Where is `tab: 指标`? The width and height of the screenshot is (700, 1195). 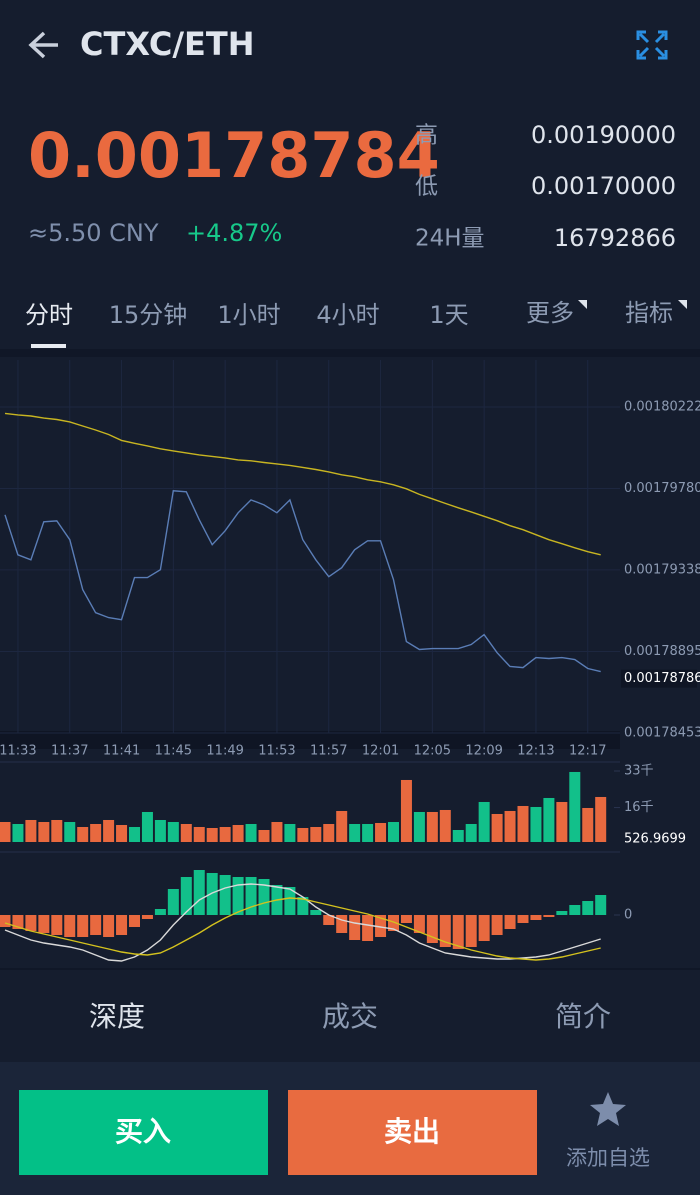
tab: 指标 is located at coordinates (649, 313).